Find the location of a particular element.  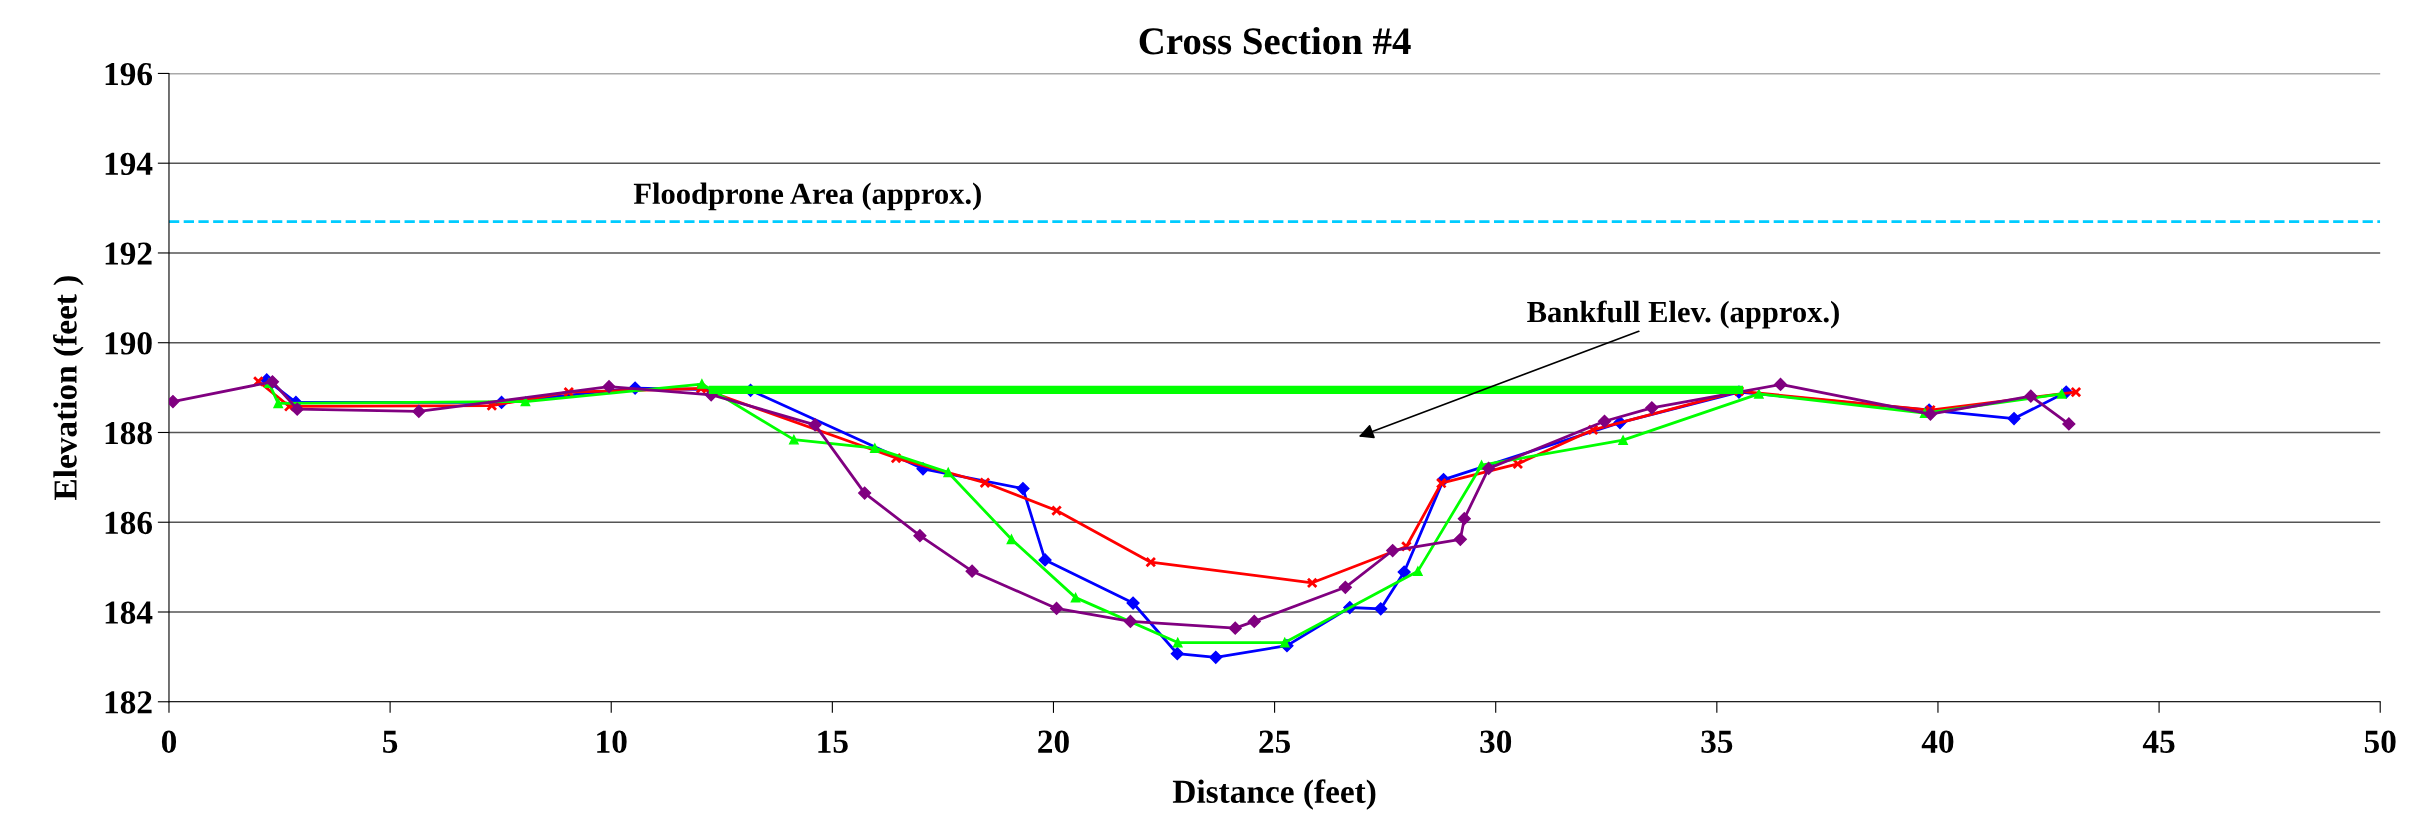

y-axis-title: Elevation (feet ) is located at coordinates (68, 388).